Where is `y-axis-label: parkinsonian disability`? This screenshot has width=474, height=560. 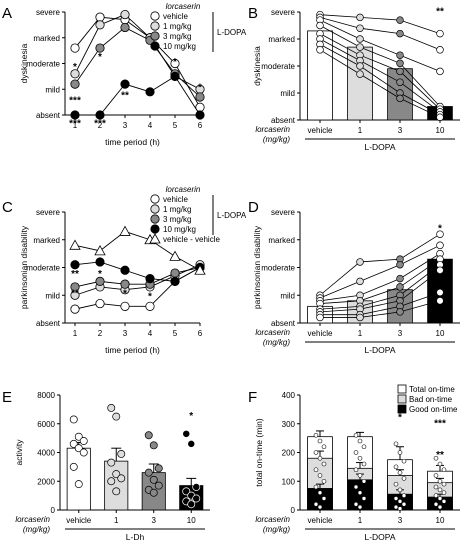 y-axis-label: parkinsonian disability is located at coordinates (24, 267).